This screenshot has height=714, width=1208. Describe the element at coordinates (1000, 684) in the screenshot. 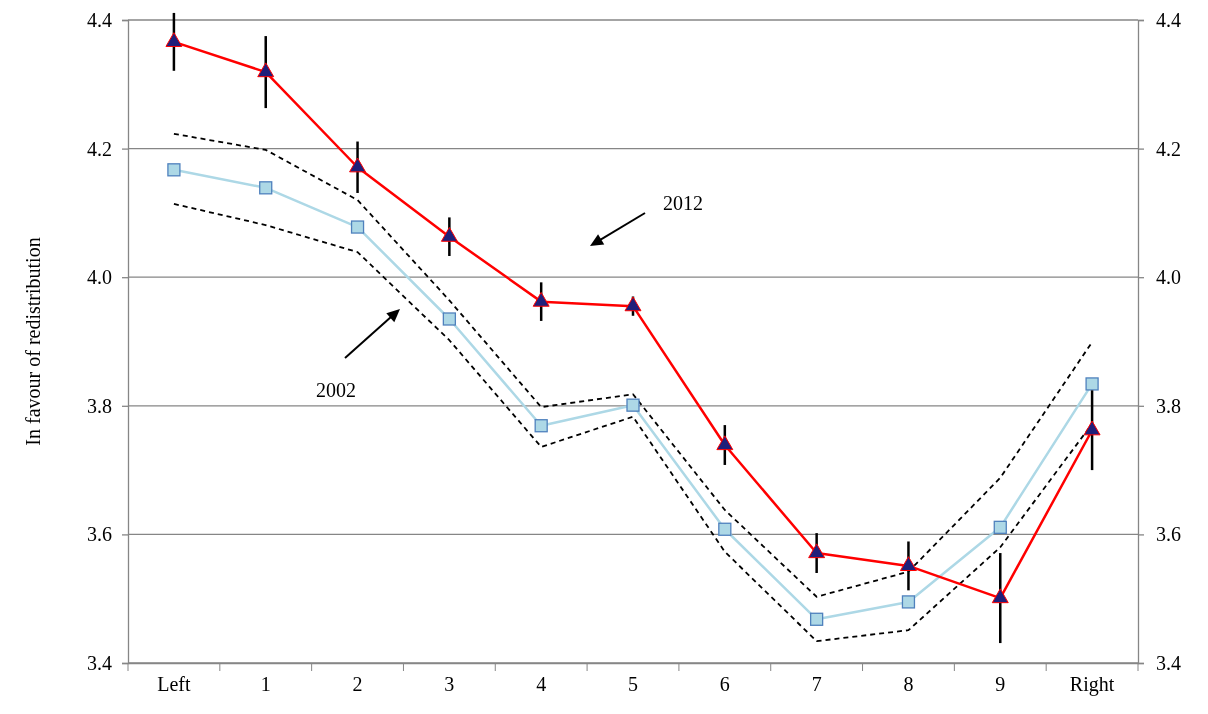

I see `x-tick-label: 9` at that location.